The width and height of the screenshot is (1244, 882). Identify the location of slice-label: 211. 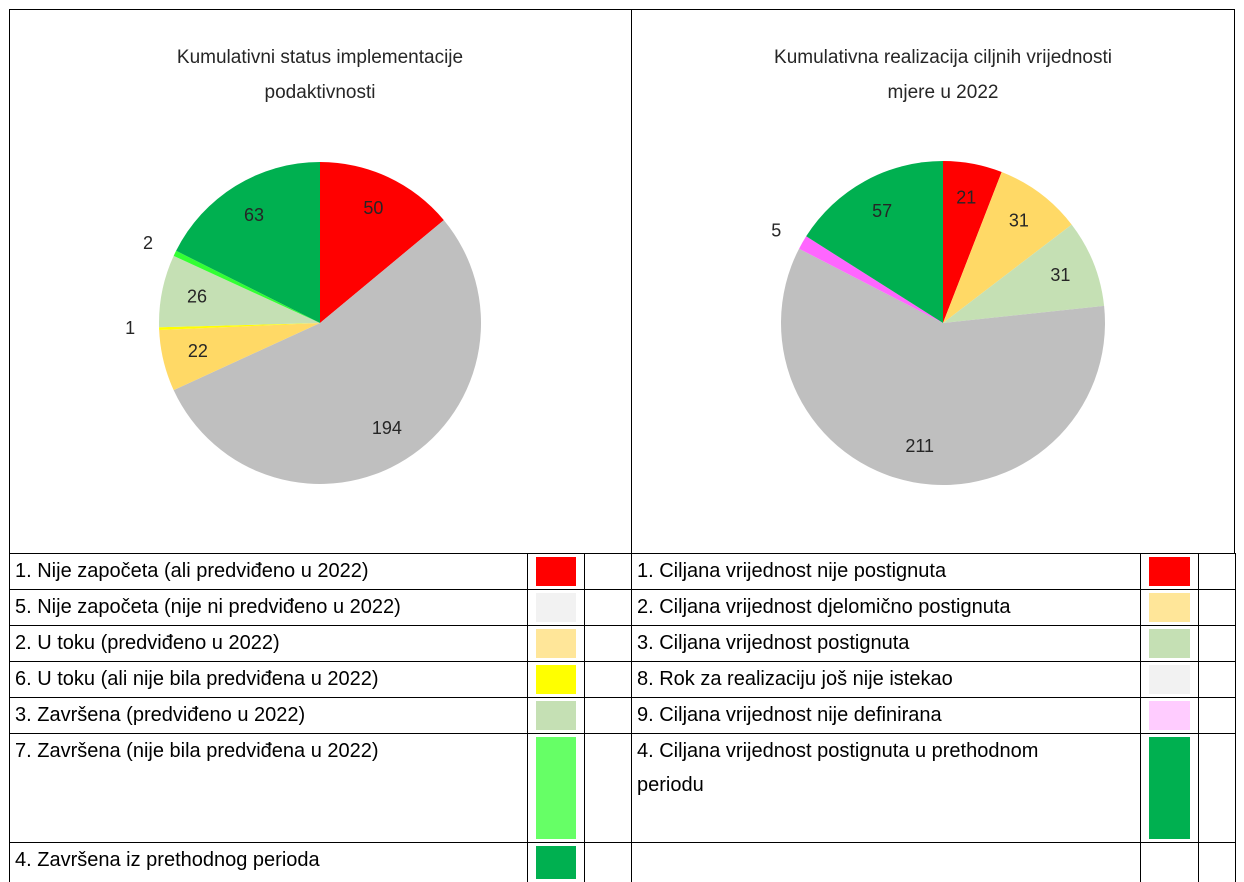
(919, 446).